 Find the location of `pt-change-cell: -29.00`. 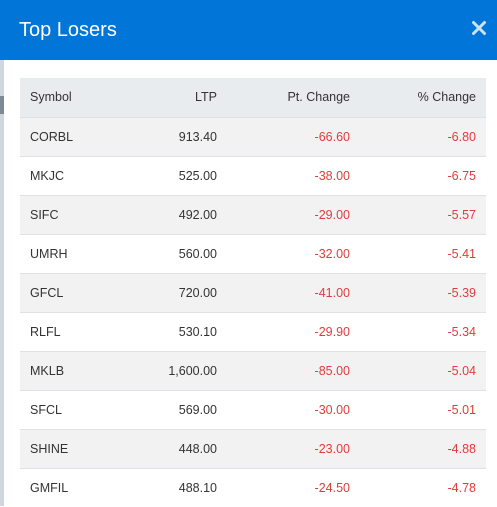

pt-change-cell: -29.00 is located at coordinates (332, 214).